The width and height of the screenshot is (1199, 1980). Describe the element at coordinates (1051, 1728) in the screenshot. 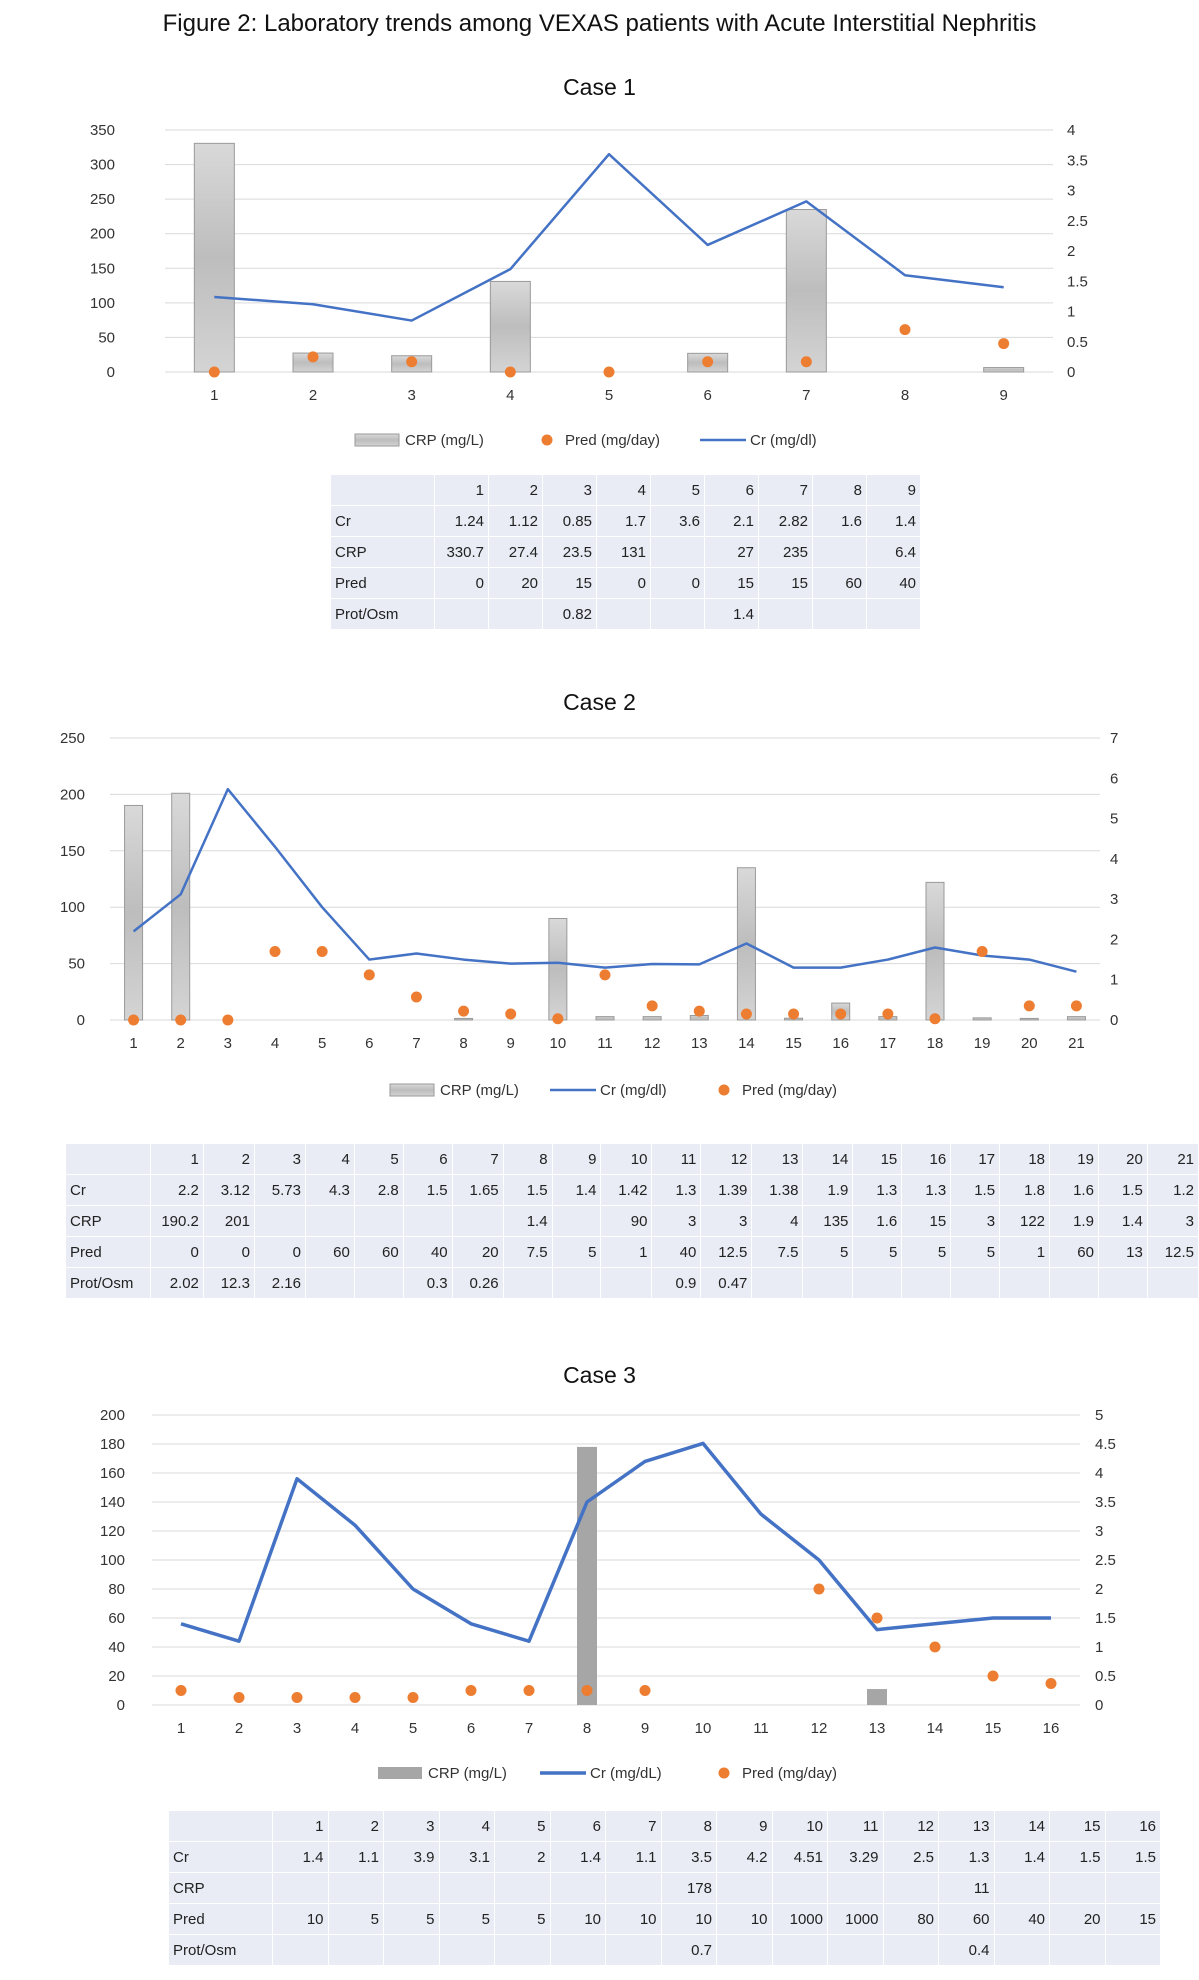

I see `x-tick-label: 16` at that location.